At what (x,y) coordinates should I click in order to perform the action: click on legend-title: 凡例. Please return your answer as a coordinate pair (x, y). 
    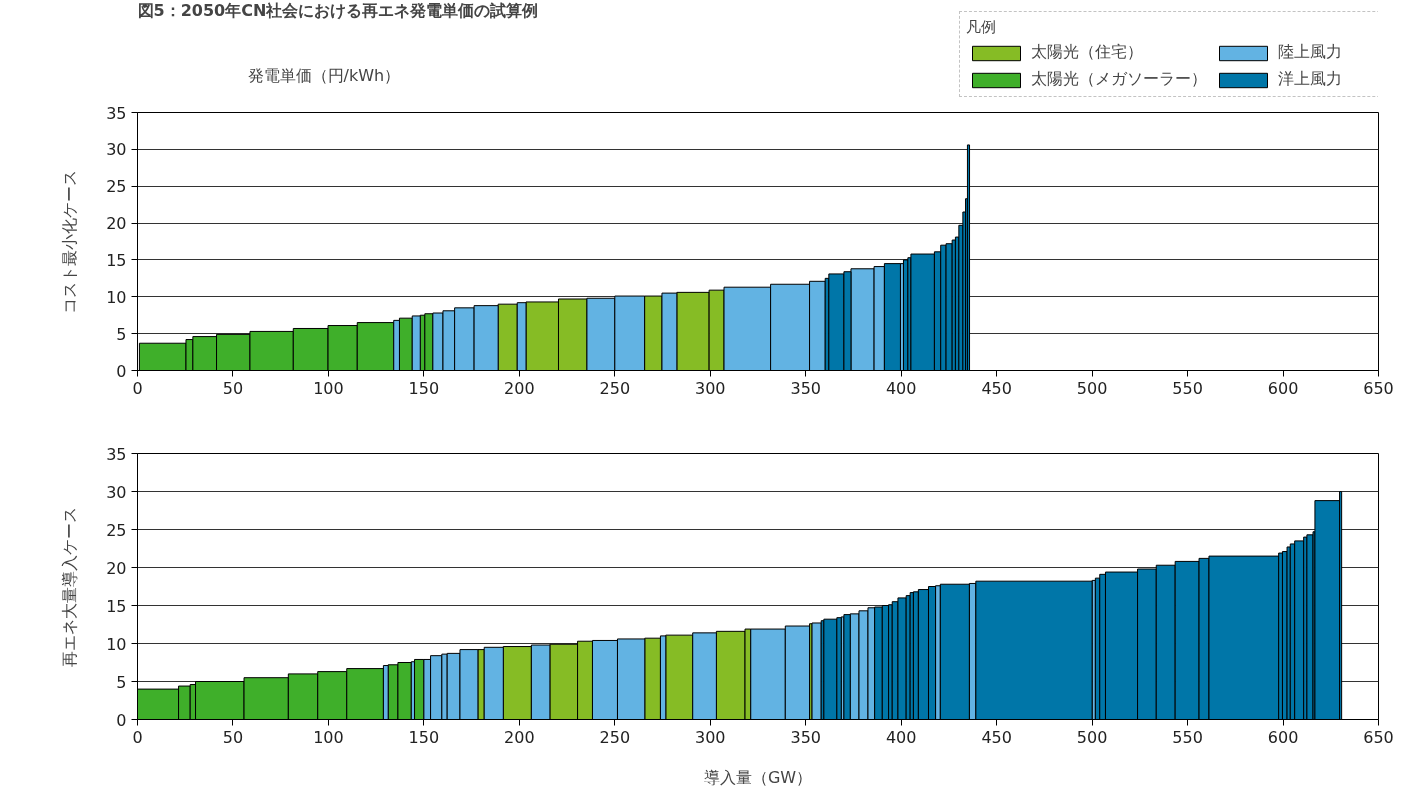
    Looking at the image, I should click on (981, 27).